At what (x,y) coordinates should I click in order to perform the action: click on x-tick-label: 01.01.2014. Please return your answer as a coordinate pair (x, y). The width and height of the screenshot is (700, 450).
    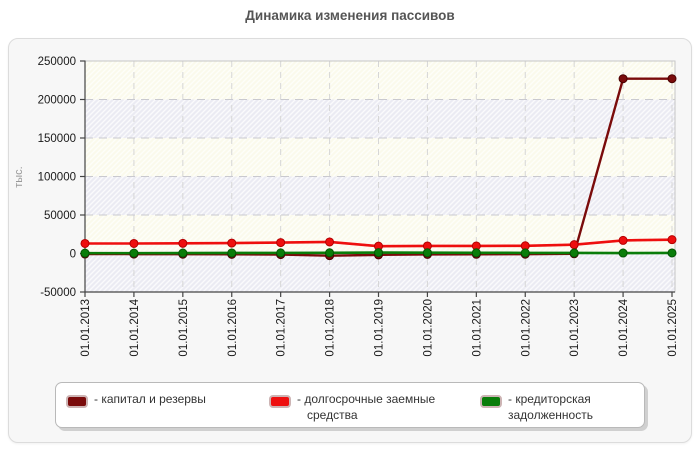
    Looking at the image, I should click on (135, 327).